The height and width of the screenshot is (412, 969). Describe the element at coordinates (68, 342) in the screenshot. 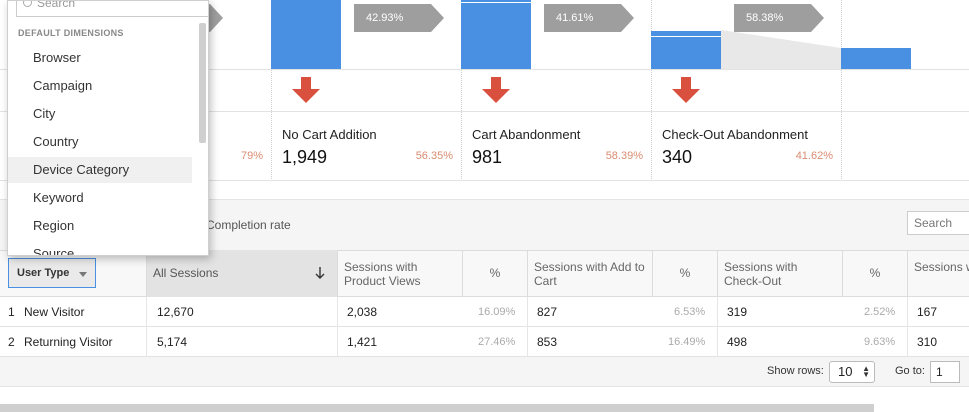

I see `row-dimension-link: Returning Visitor` at that location.